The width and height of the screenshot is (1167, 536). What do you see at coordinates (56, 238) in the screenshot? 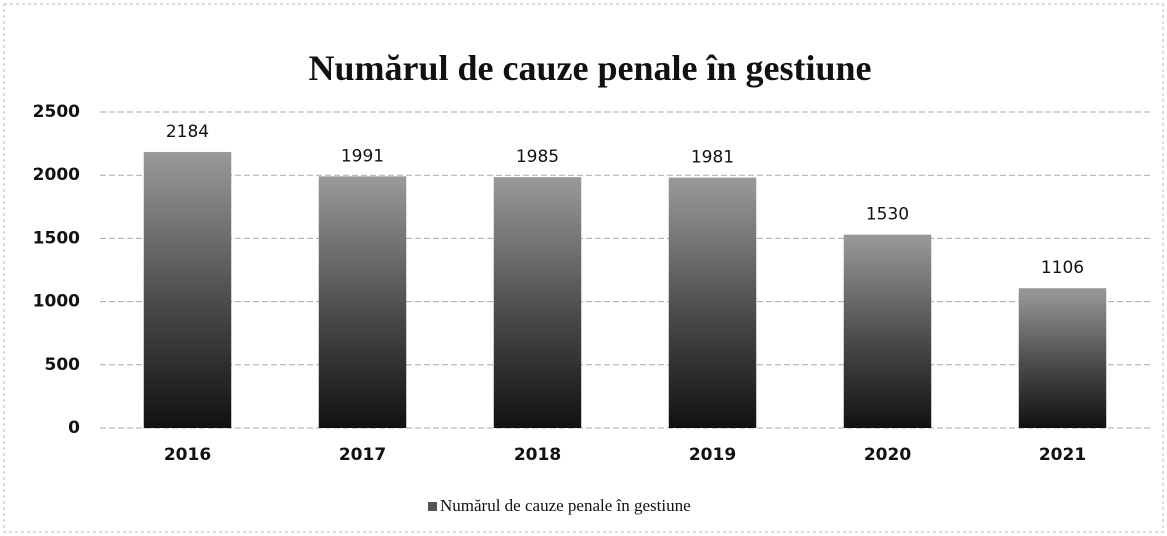
I see `y-tick-label: 1500` at bounding box center [56, 238].